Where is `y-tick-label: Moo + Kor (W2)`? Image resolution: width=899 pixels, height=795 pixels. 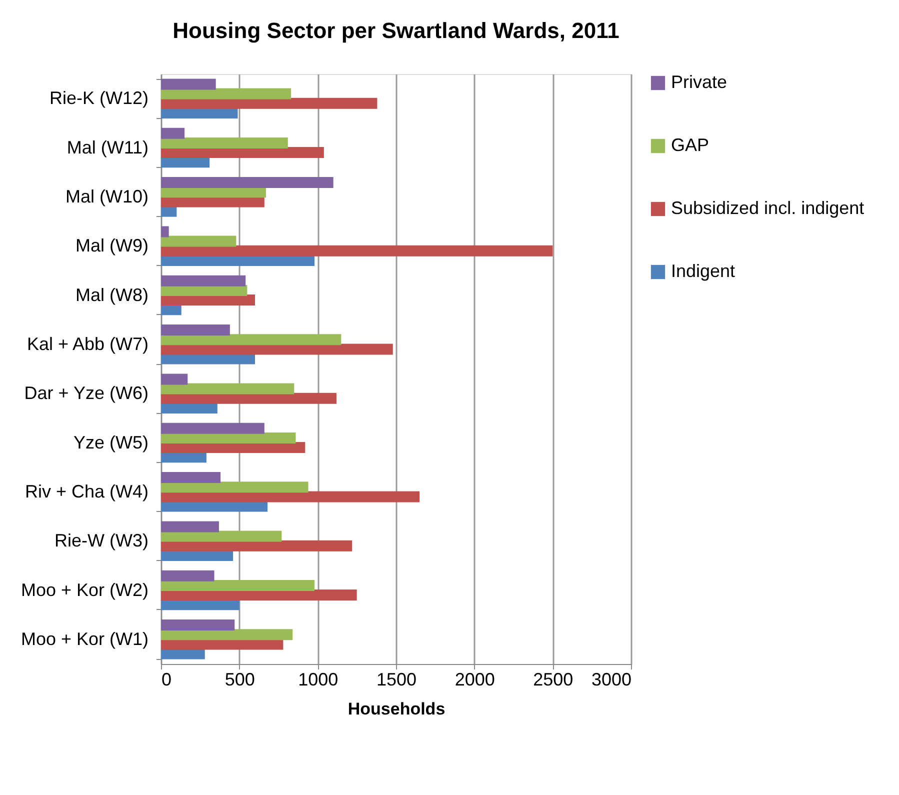 y-tick-label: Moo + Kor (W2) is located at coordinates (84, 590).